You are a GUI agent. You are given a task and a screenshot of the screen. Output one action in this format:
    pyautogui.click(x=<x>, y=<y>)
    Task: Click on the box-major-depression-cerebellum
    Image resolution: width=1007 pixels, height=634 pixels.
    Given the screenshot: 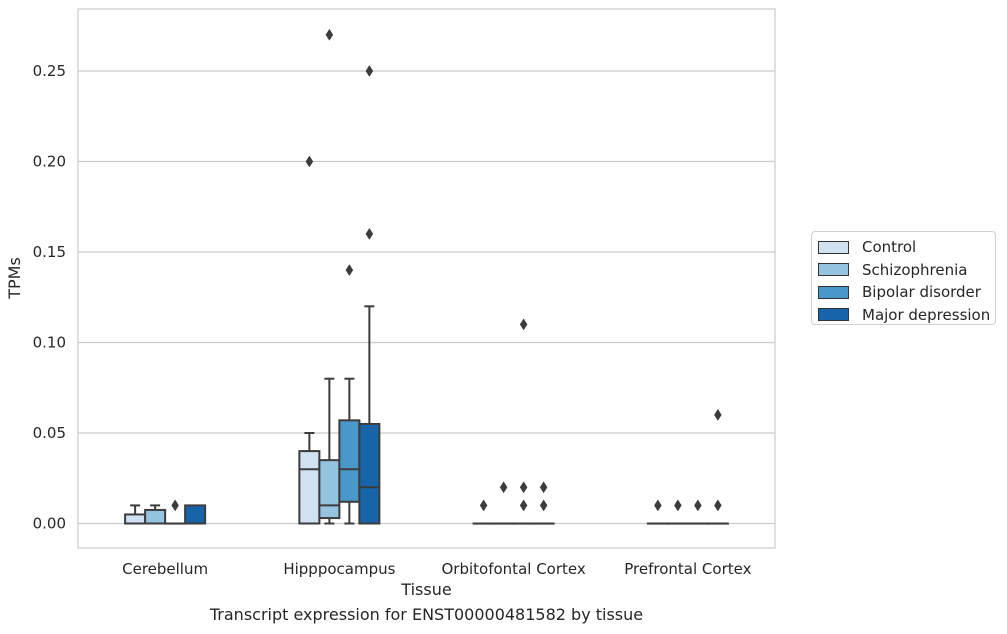 What is the action you would take?
    pyautogui.click(x=195, y=514)
    